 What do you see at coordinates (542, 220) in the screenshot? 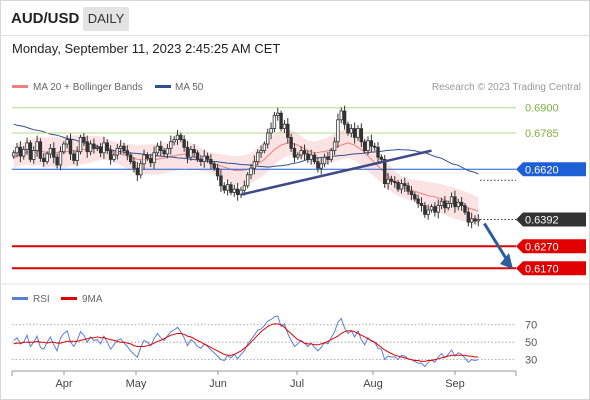
I see `level-label: 0.6392` at bounding box center [542, 220].